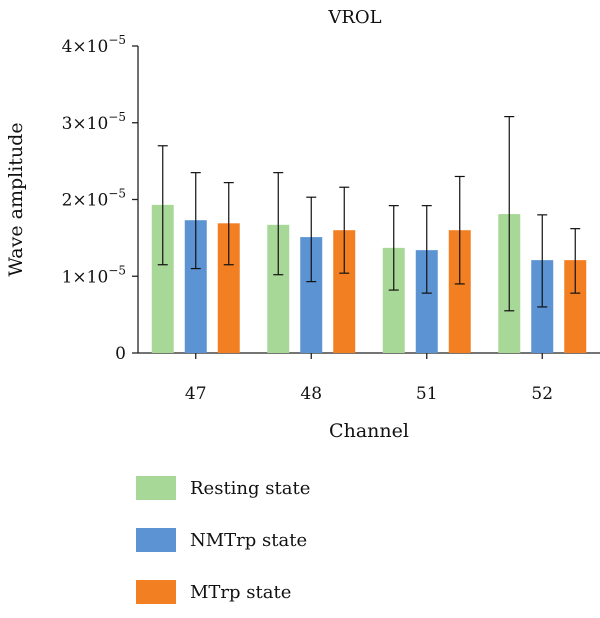 This screenshot has height=618, width=600. Describe the element at coordinates (249, 540) in the screenshot. I see `legend-label: NMTrp state` at that location.